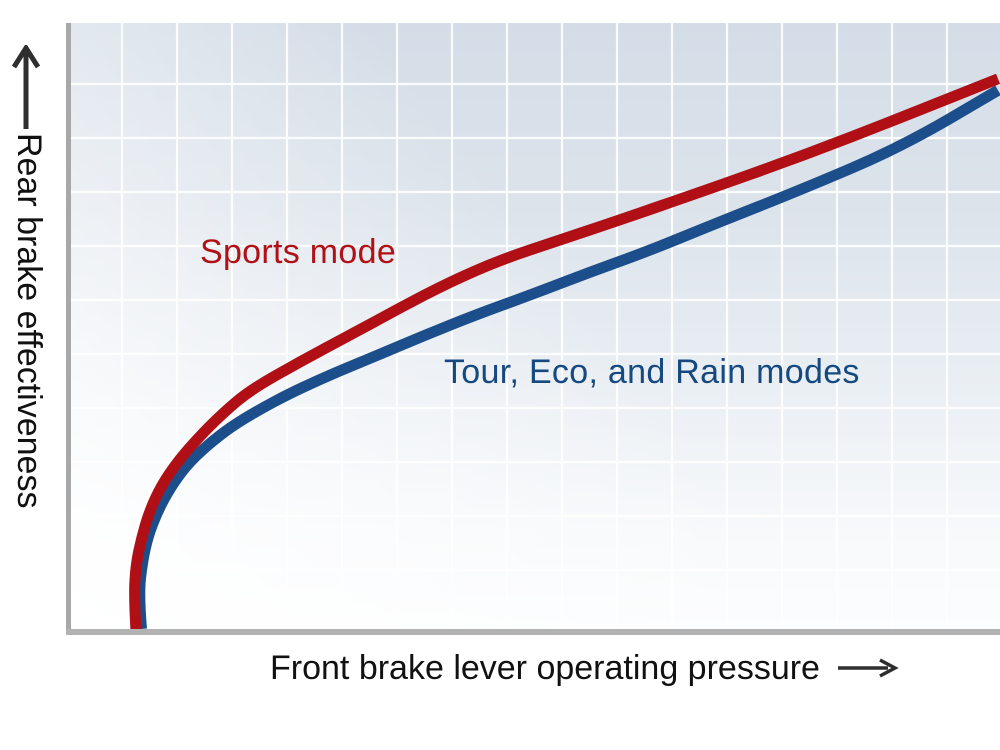  I want to click on tour-modes-label: Tour, Eco, and Rain modes, so click(652, 372).